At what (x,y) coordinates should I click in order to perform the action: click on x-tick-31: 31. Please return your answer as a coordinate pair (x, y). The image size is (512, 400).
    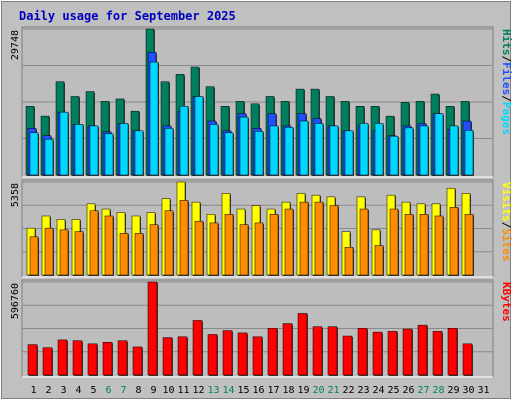
    Looking at the image, I should click on (483, 390).